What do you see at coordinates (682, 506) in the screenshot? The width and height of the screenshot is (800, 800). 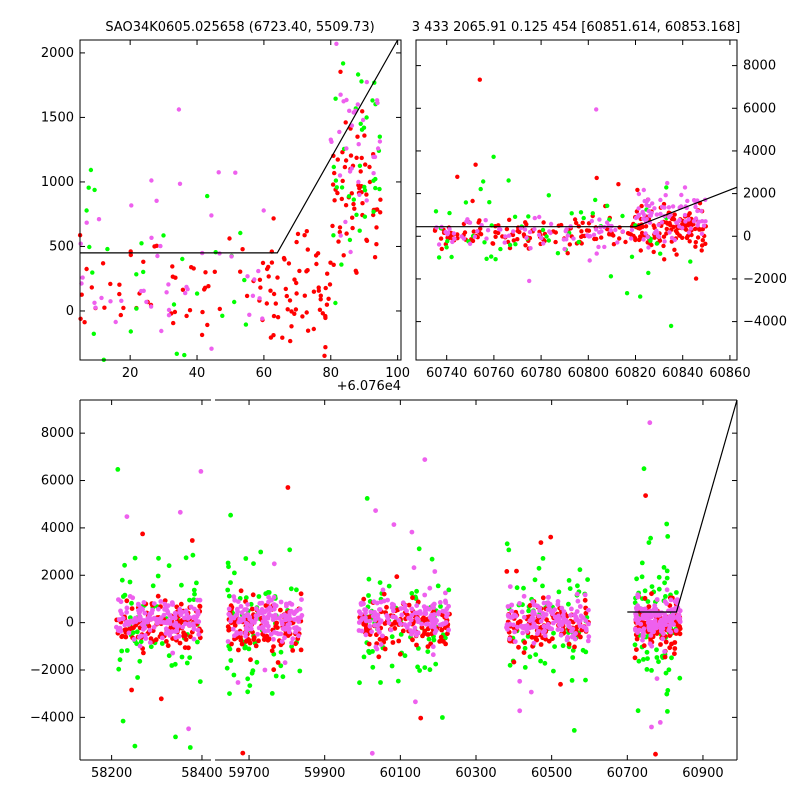 I see `fit-line` at bounding box center [682, 506].